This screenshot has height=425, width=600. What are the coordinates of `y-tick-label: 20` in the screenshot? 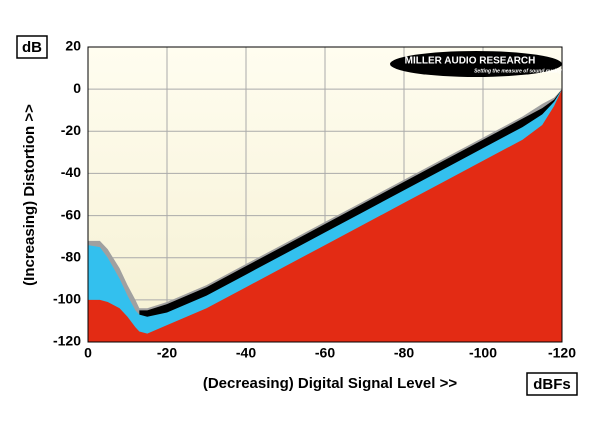 It's located at (73, 46).